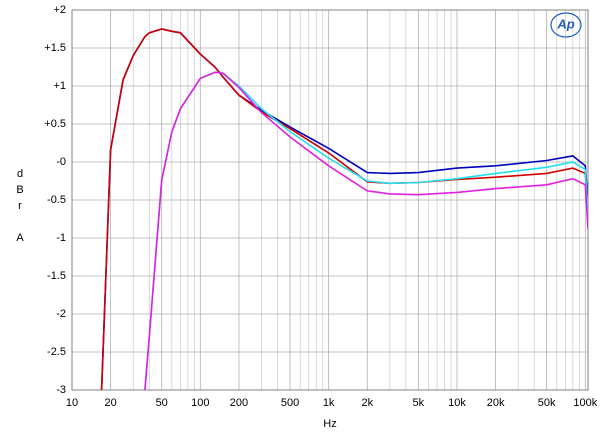 This screenshot has width=600, height=436. I want to click on y-tick-label: -3, so click(61, 390).